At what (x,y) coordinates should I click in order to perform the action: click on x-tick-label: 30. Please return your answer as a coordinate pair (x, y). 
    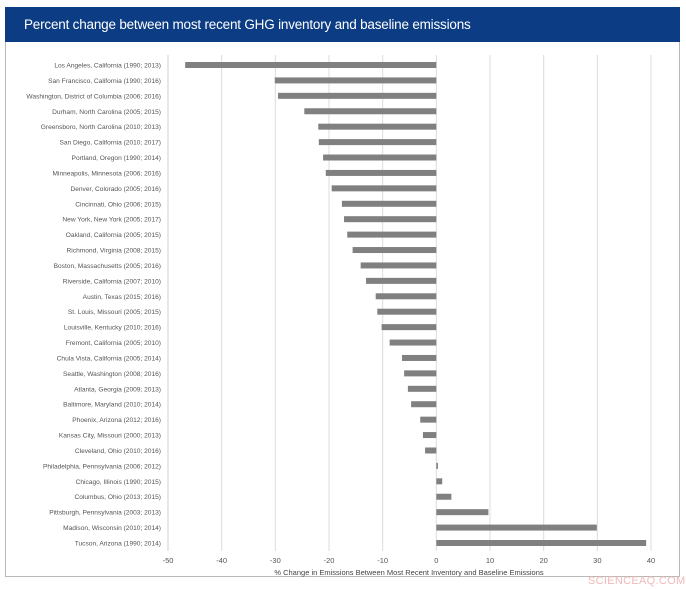
    Looking at the image, I should click on (597, 560).